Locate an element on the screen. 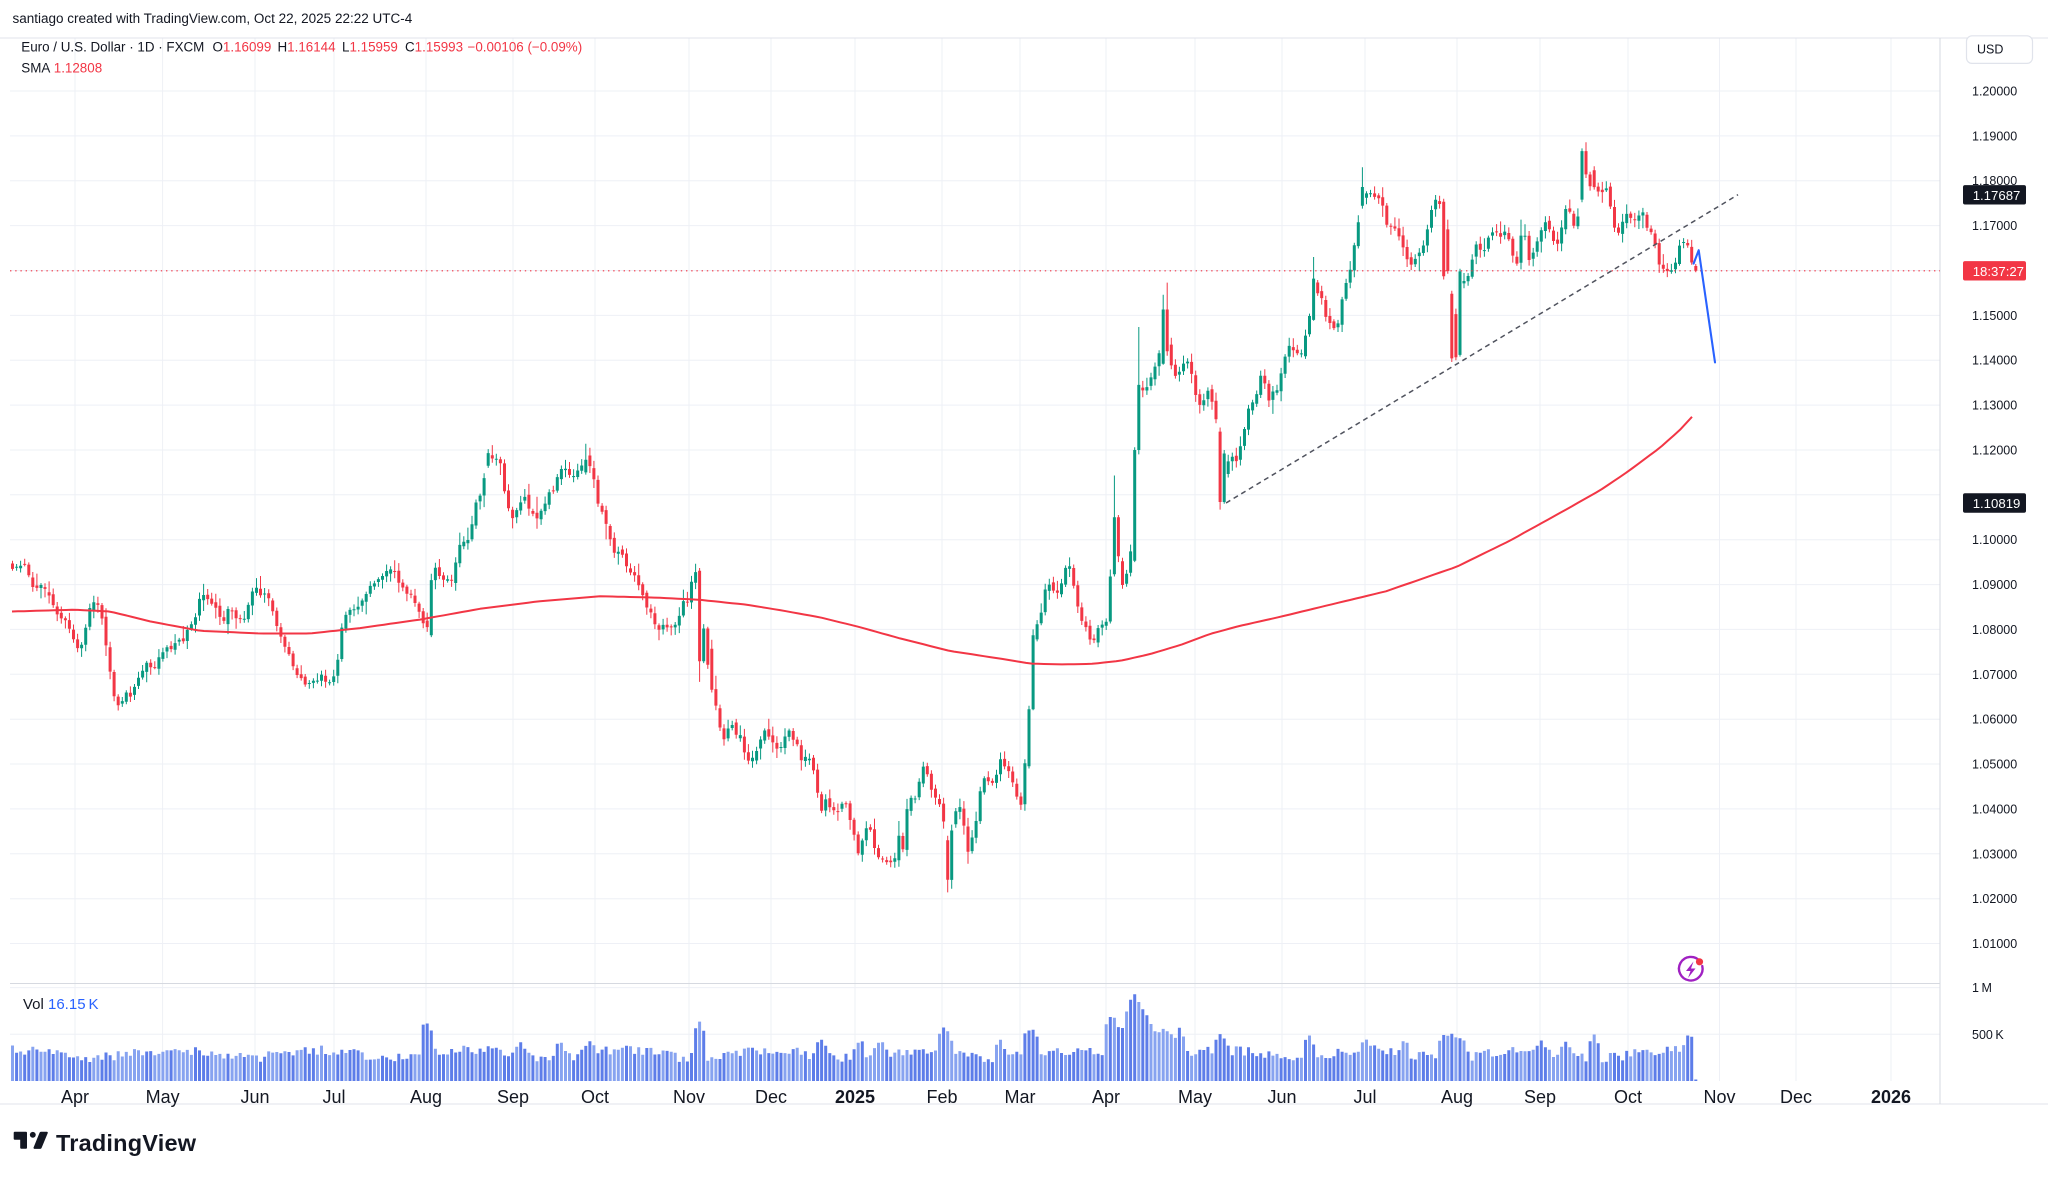  svg-text: Feb is located at coordinates (941, 1097).